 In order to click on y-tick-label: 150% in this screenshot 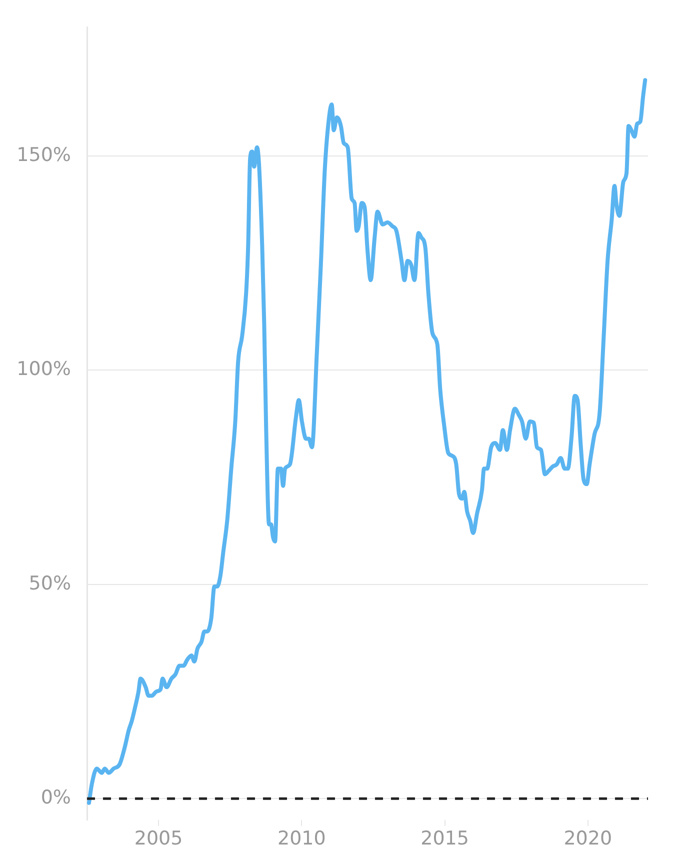, I will do `click(43, 155)`.